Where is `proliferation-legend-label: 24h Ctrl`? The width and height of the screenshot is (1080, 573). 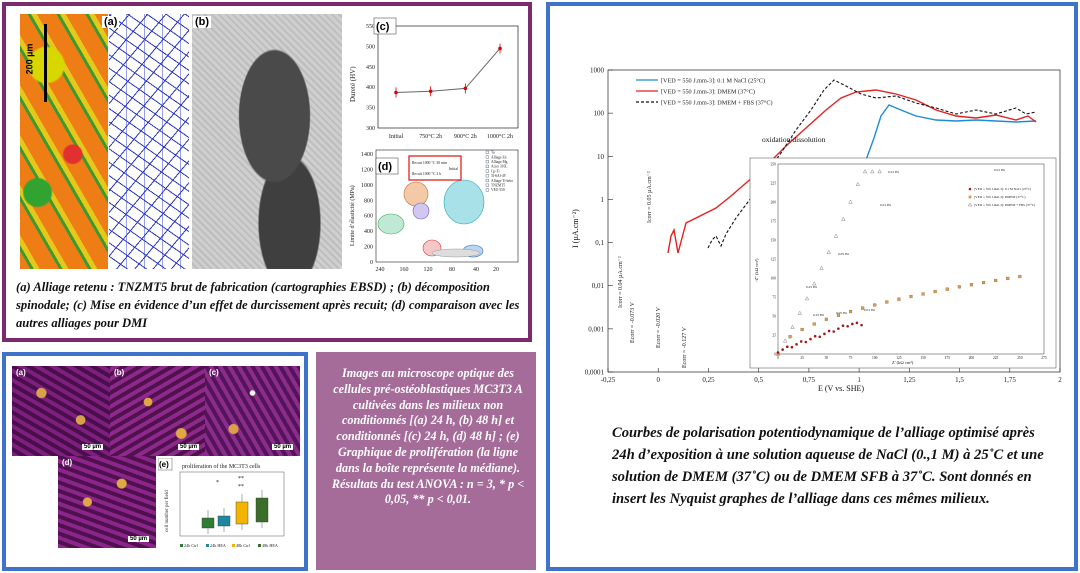 proliferation-legend-label: 24h Ctrl is located at coordinates (191, 545).